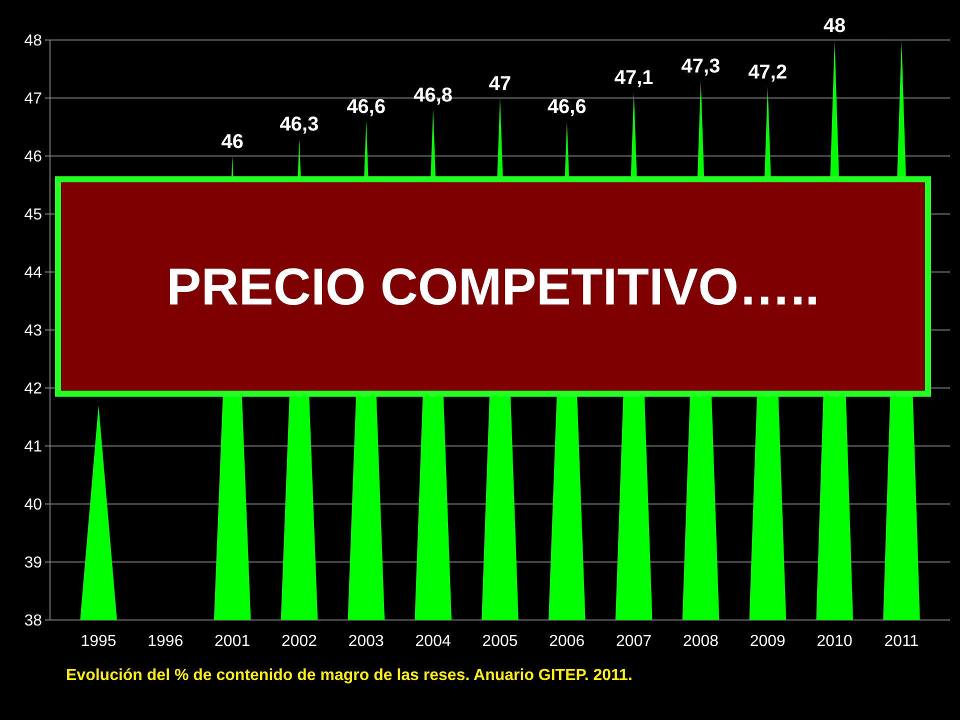 This screenshot has width=960, height=720. What do you see at coordinates (33, 99) in the screenshot?
I see `y-tick-label: 47` at bounding box center [33, 99].